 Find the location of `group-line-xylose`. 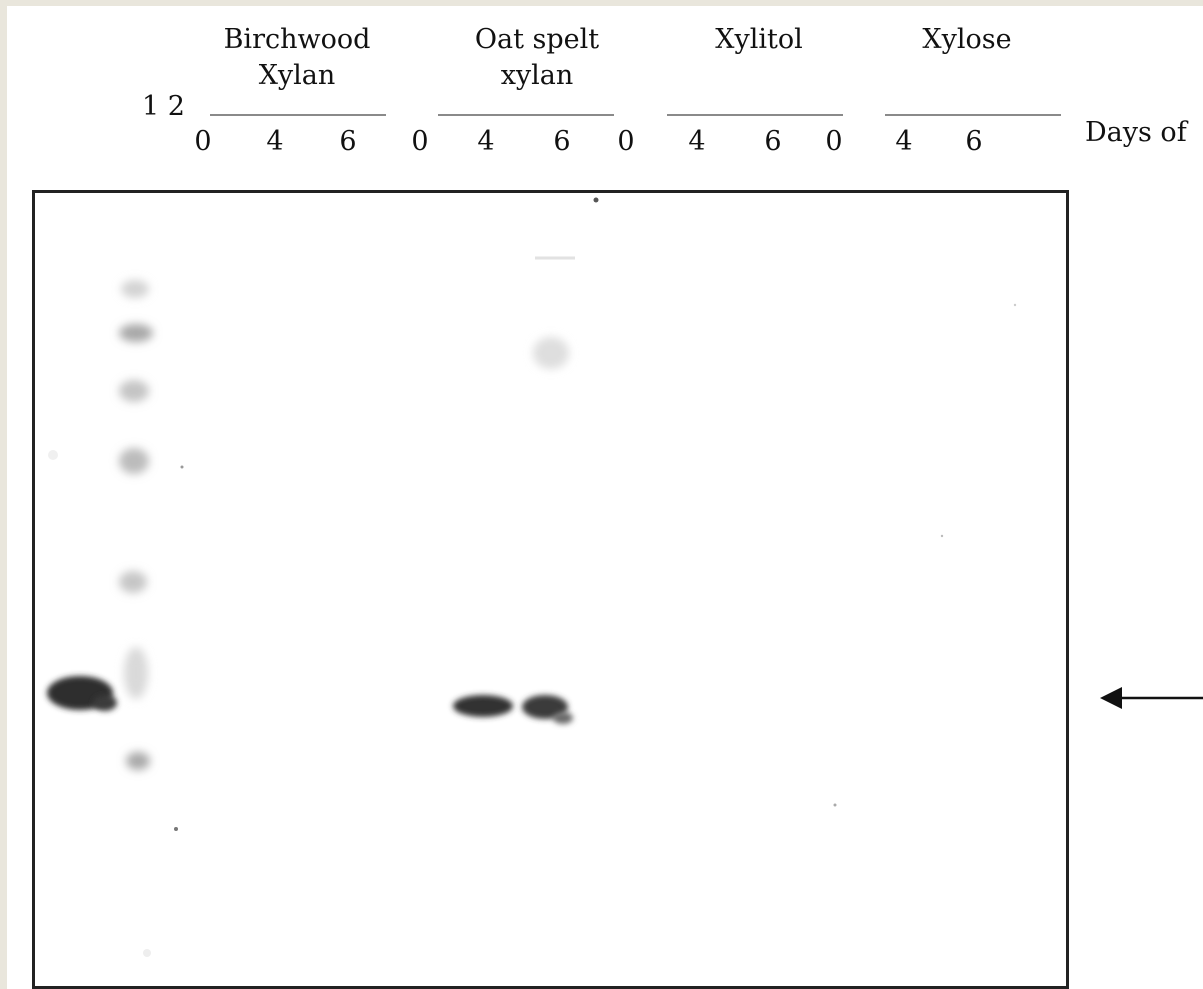

group-line-xylose is located at coordinates (973, 115).